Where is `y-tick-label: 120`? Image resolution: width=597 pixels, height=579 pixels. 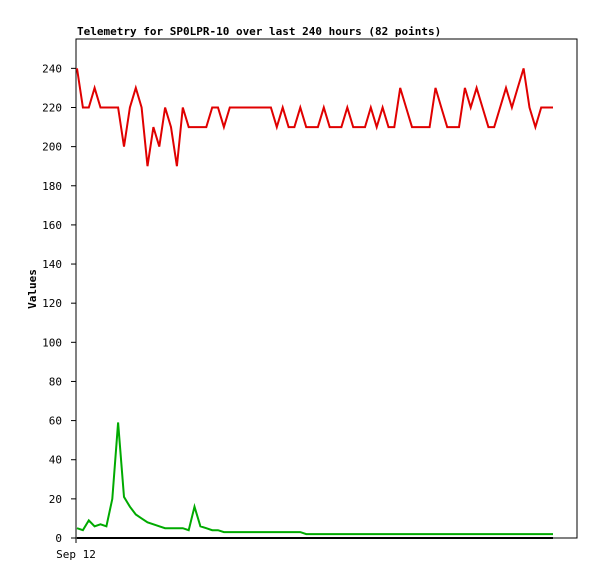 y-tick-label: 120 is located at coordinates (52, 303).